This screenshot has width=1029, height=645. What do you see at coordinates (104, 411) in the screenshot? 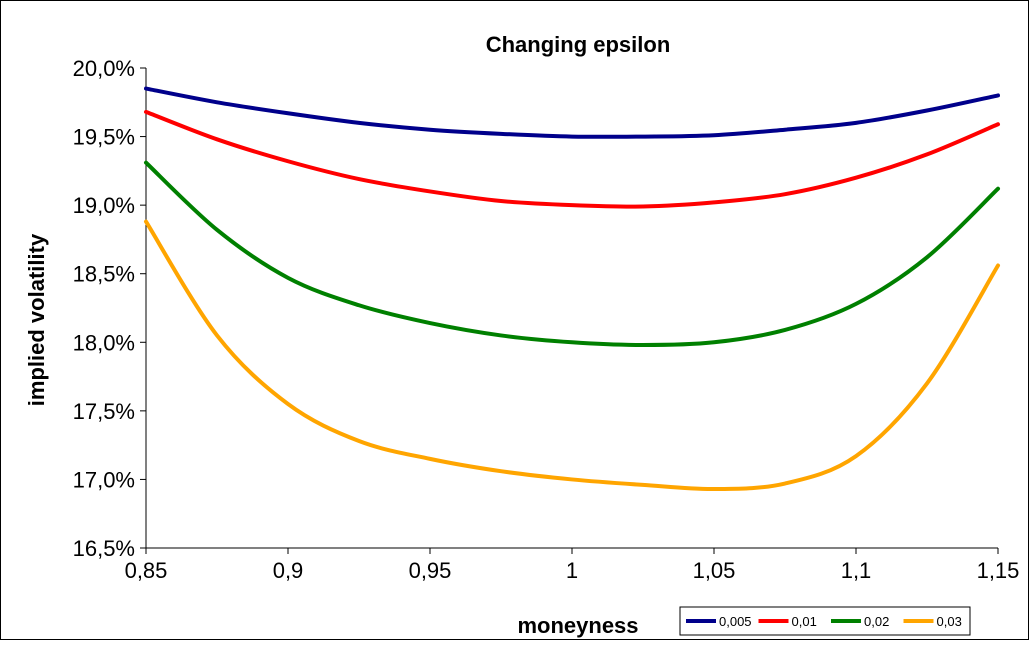
I see `y-tick-label: 17,5%` at bounding box center [104, 411].